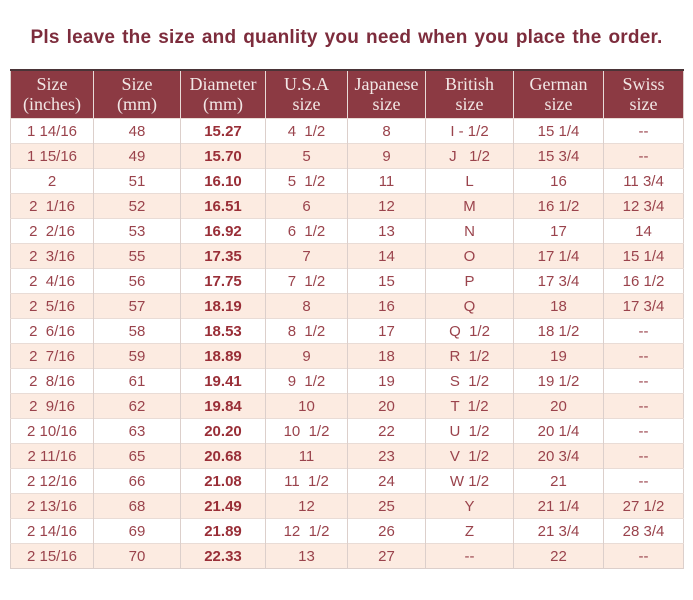  Describe the element at coordinates (643, 531) in the screenshot. I see `table-cell: 28 3/4` at that location.